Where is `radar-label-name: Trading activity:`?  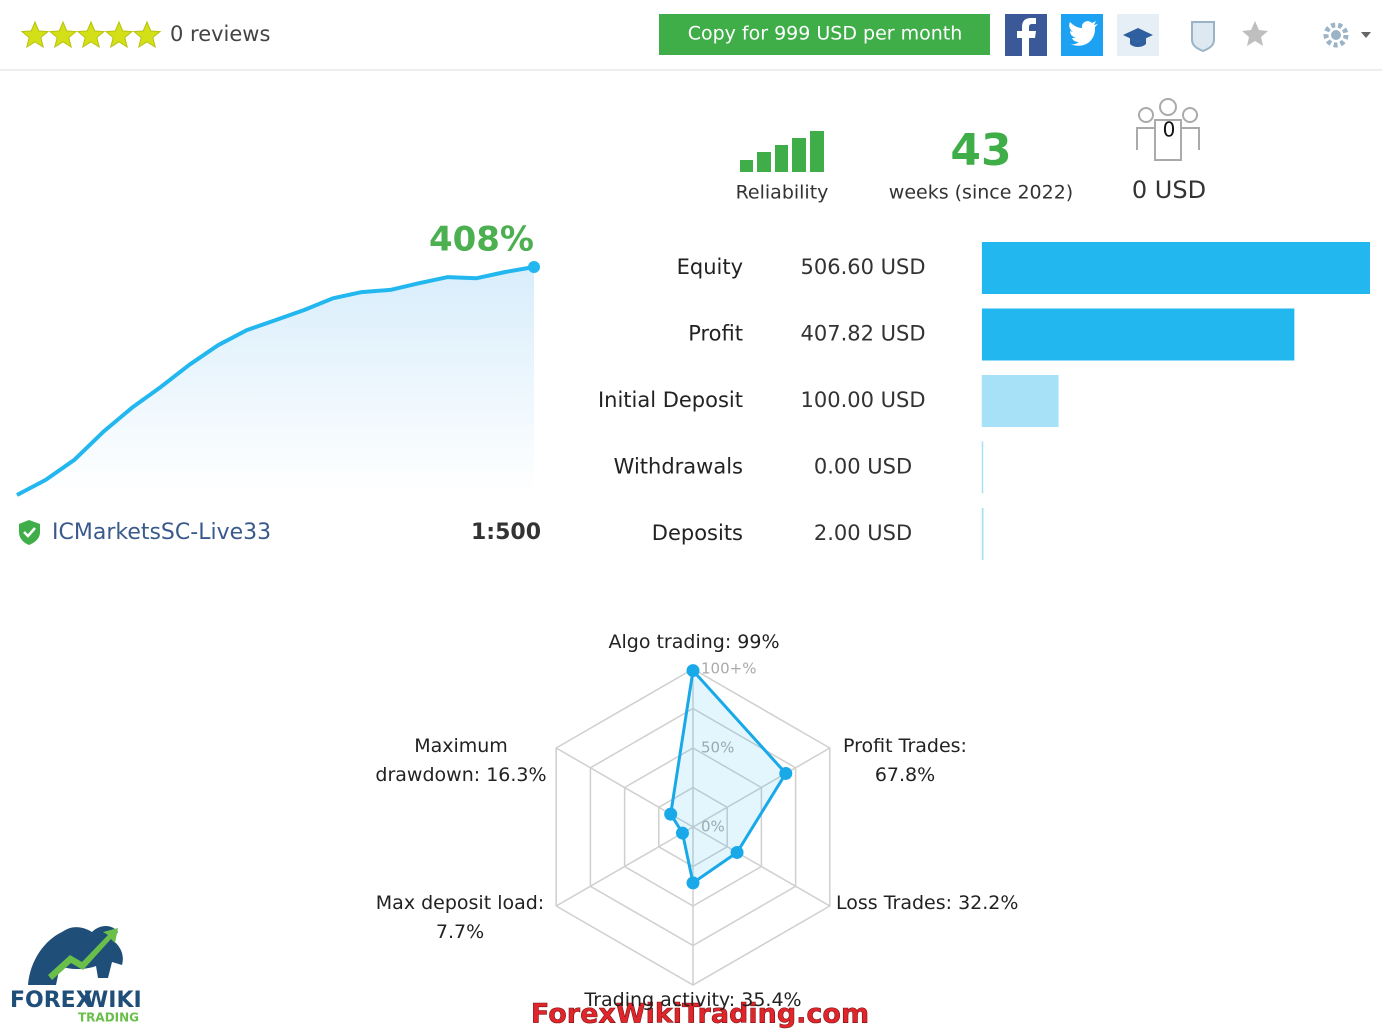 radar-label-name: Trading activity: is located at coordinates (660, 1000).